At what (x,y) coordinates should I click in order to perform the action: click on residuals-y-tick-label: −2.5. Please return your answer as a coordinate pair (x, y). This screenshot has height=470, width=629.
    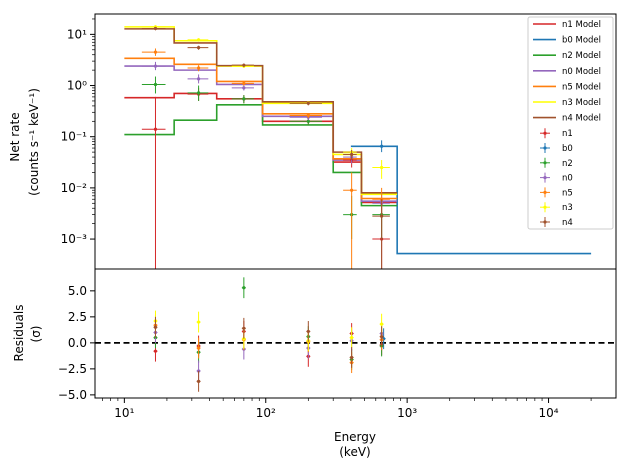
    Looking at the image, I should click on (72, 369).